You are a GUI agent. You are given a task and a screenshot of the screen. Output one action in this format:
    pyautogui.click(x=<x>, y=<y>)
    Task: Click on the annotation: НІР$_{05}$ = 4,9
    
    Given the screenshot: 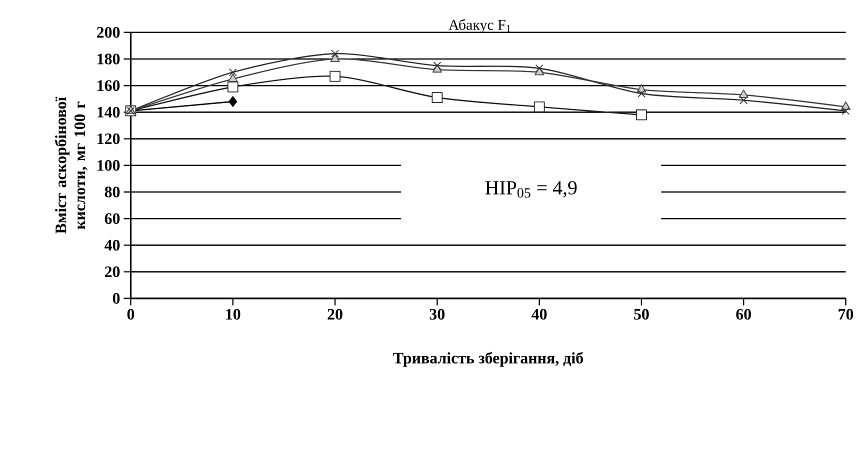 What is the action you would take?
    pyautogui.click(x=531, y=189)
    